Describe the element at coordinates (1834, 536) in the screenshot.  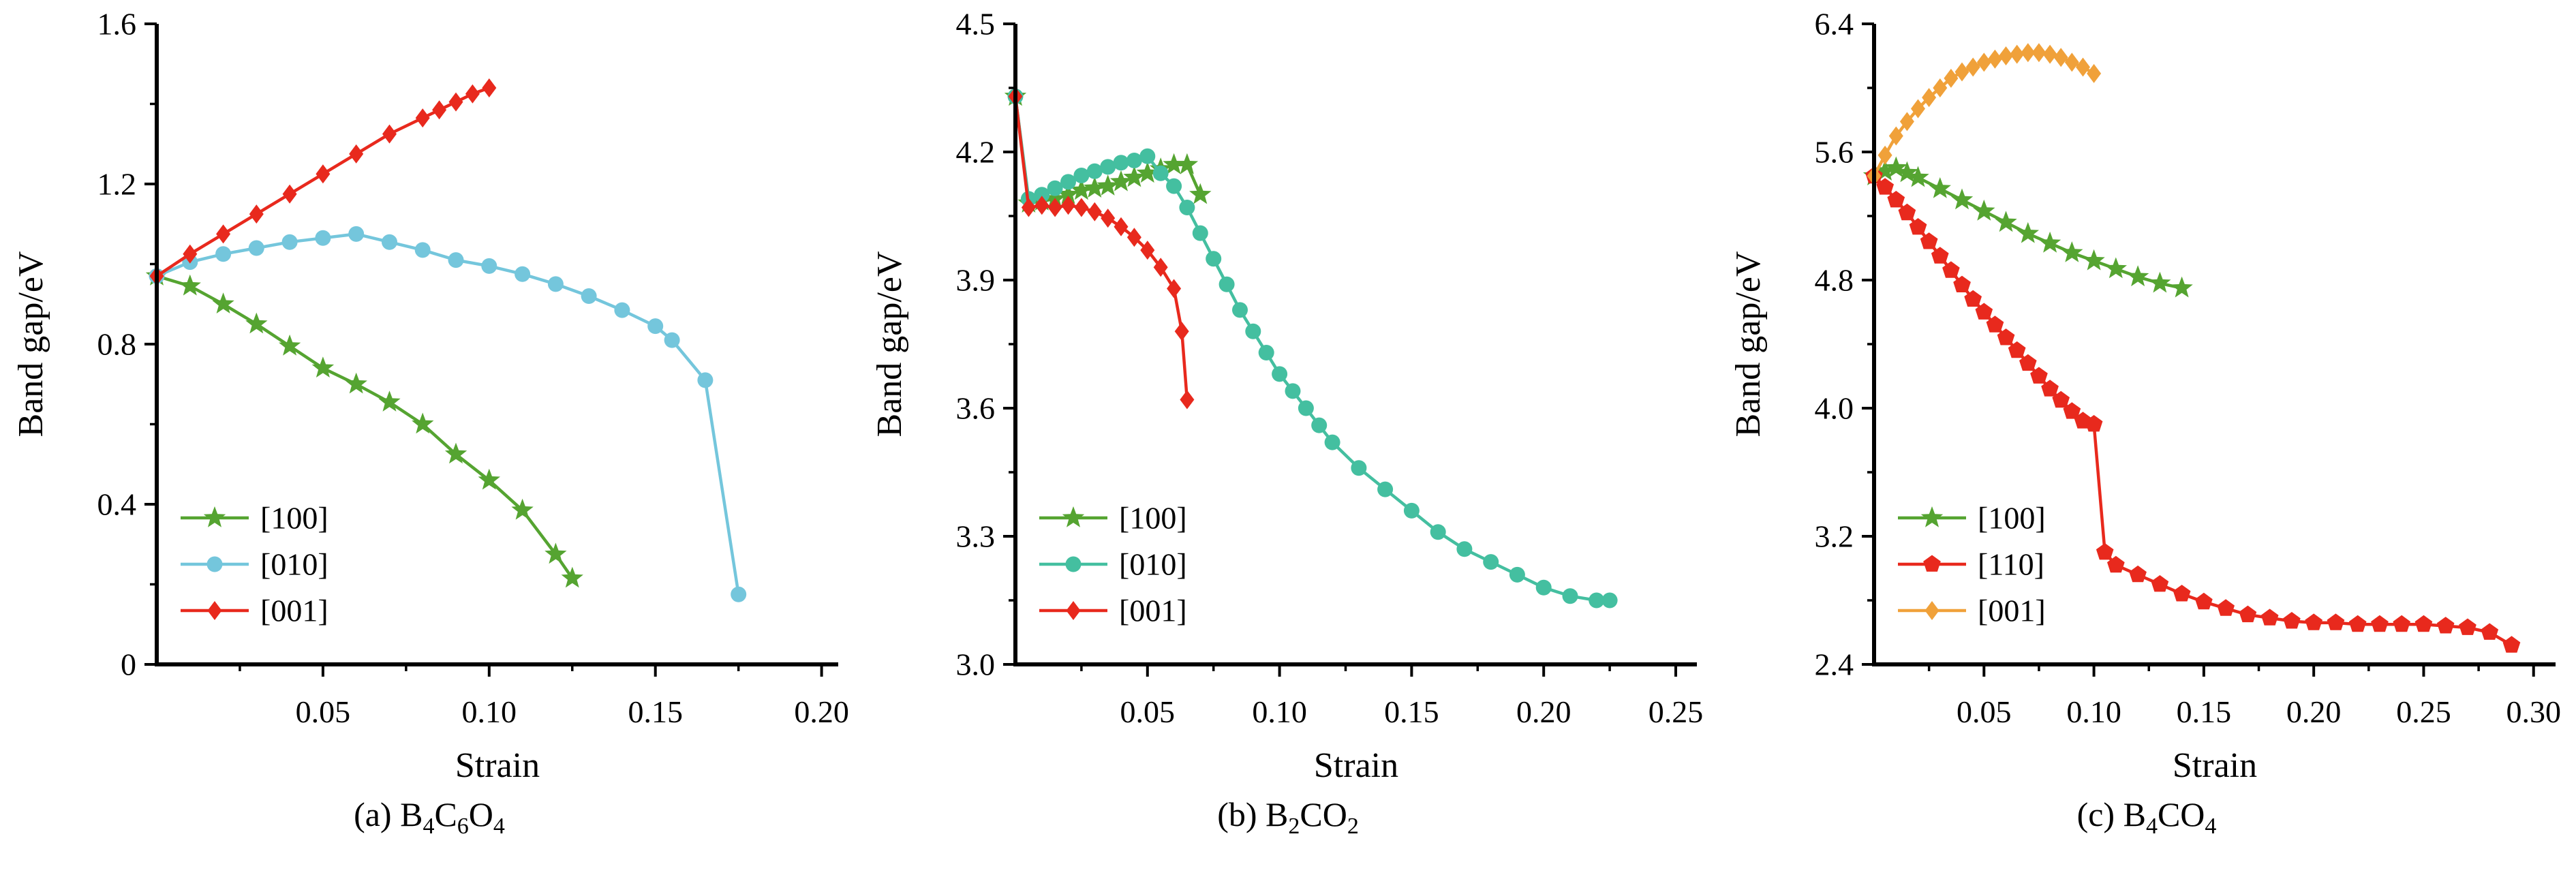
I see `y-tick-label: 3.2` at that location.